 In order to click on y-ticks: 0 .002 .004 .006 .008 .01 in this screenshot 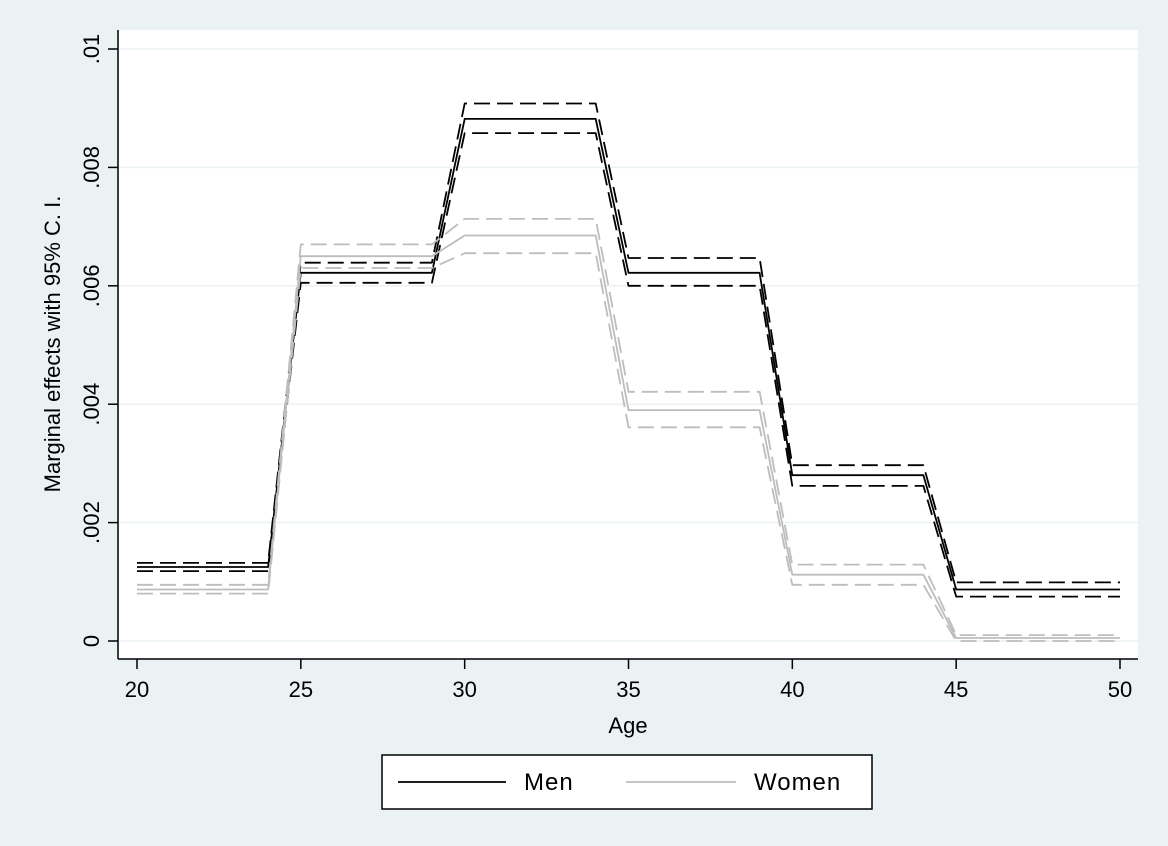, I will do `click(98, 340)`.